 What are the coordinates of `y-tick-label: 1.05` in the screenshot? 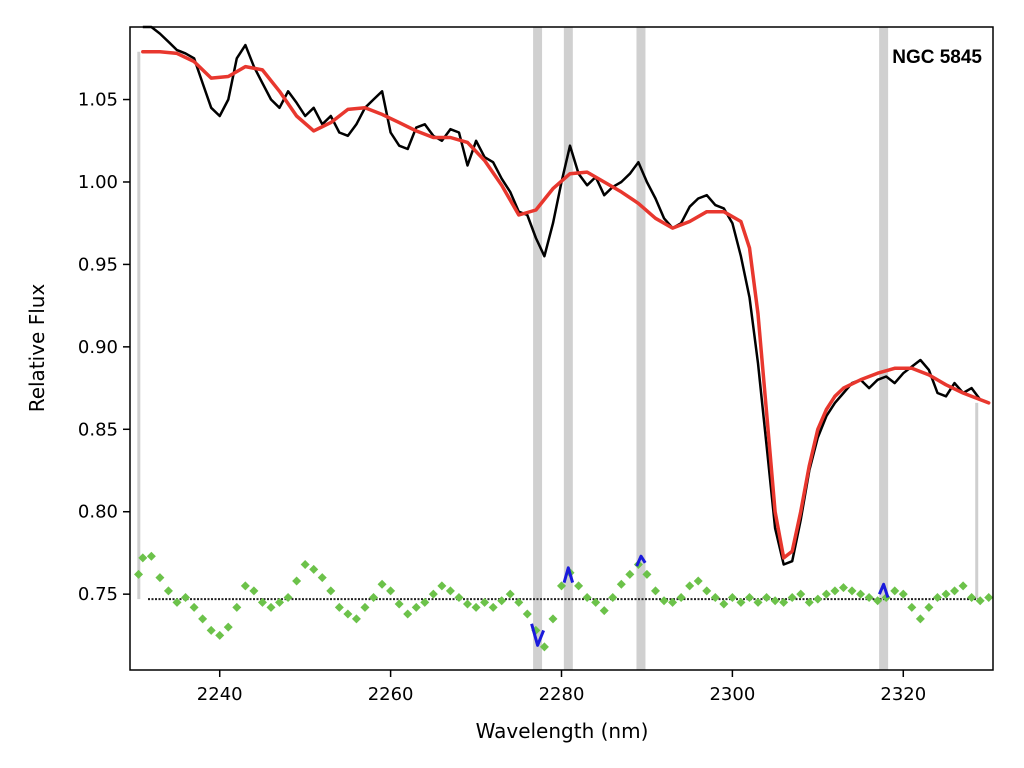 It's located at (98, 100).